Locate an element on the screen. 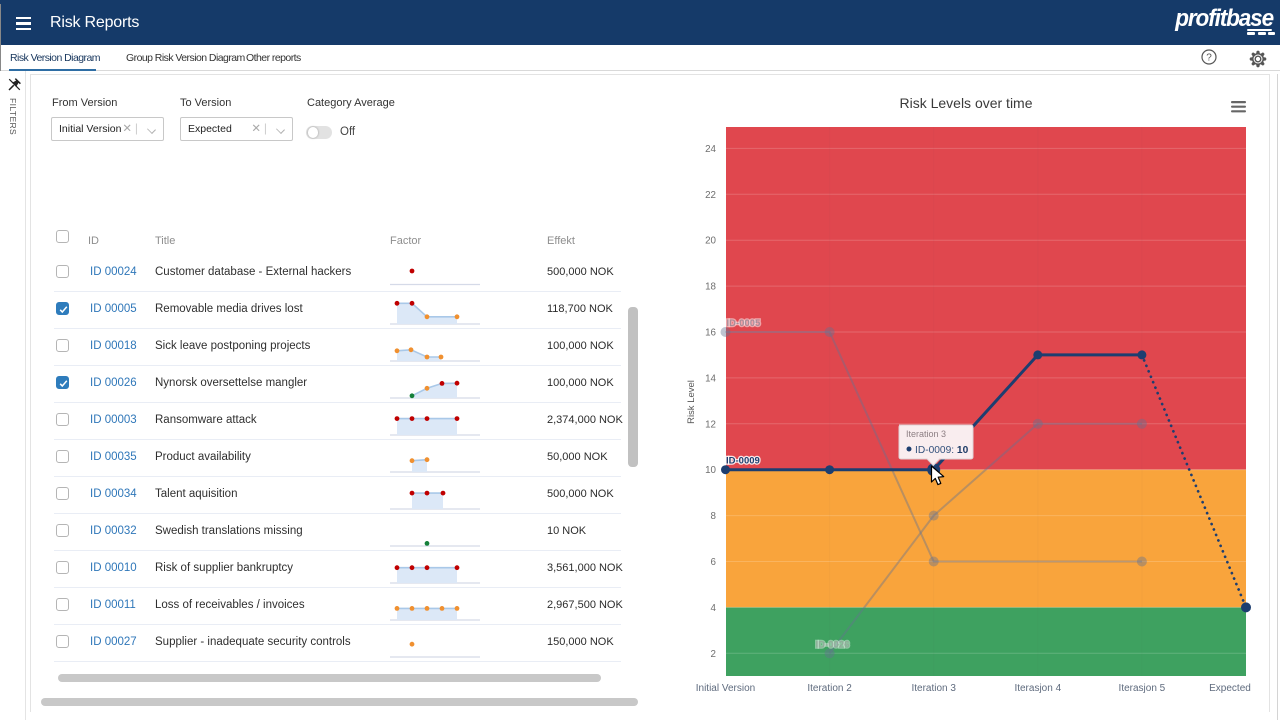 The image size is (1280, 720). svg-text: Expected is located at coordinates (1230, 688).